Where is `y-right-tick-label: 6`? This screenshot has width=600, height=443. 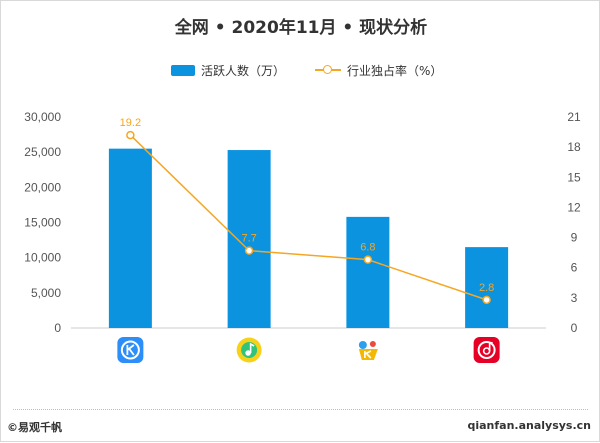
y-right-tick-label: 6 is located at coordinates (574, 268).